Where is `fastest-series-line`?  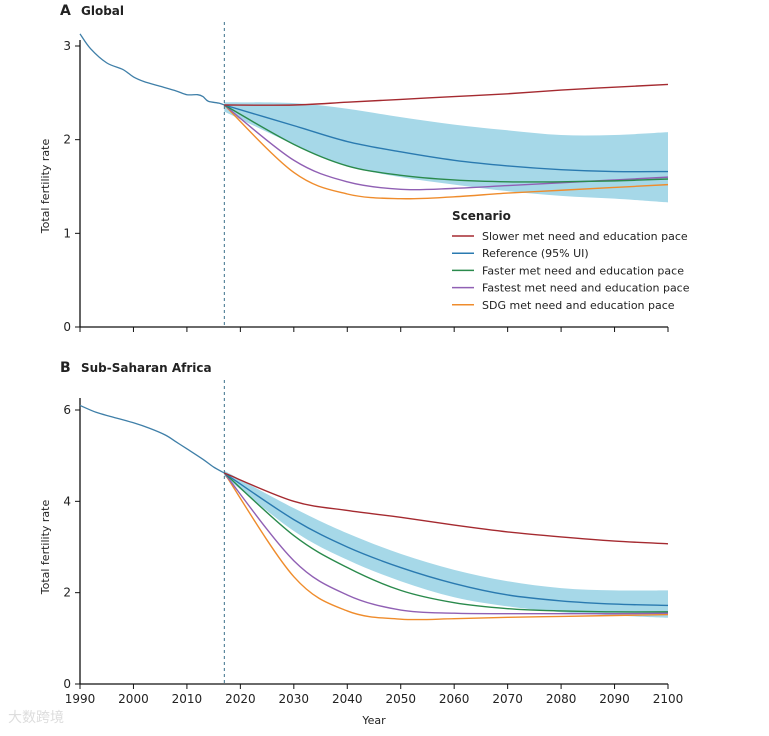
fastest-series-line is located at coordinates (446, 543).